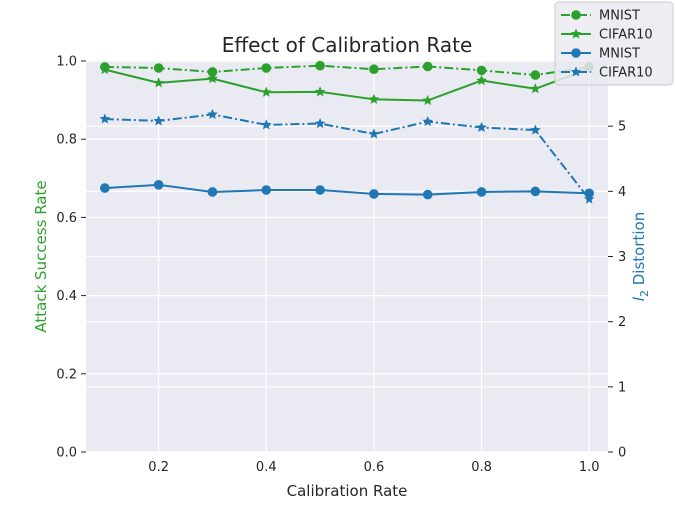 The height and width of the screenshot is (507, 675). I want to click on left-y-axis-title: Attack Success Rate, so click(41, 256).